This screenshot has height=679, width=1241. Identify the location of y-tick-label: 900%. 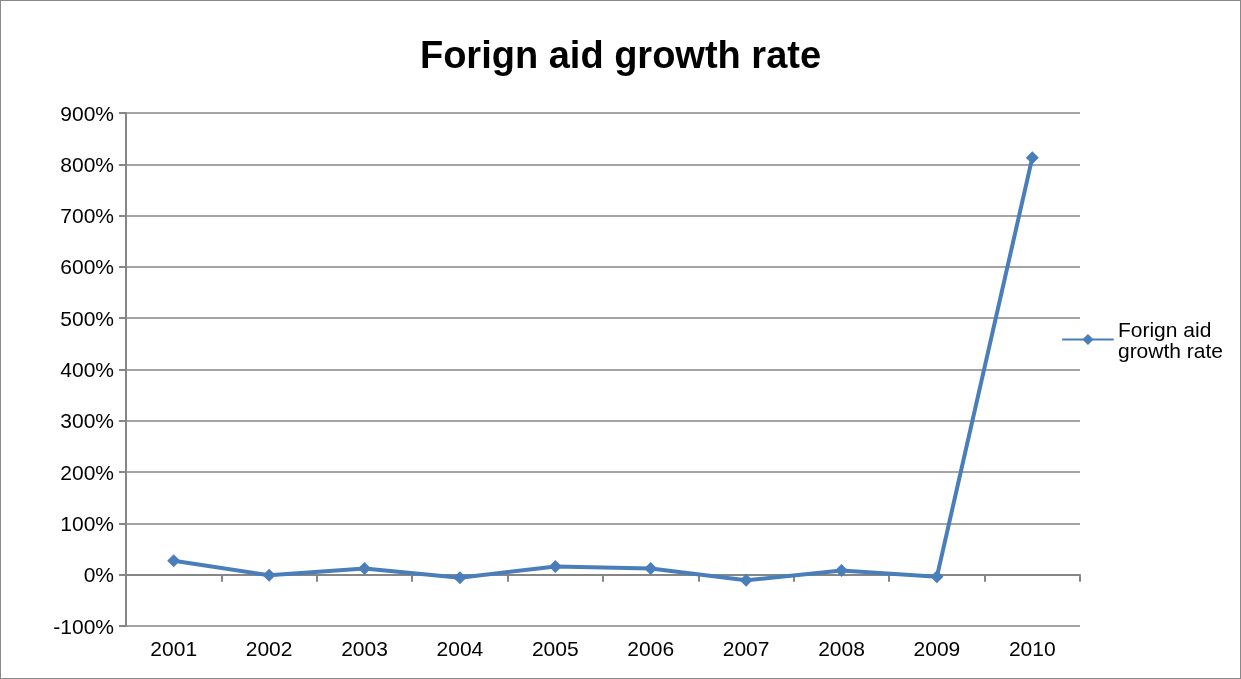
(87, 113).